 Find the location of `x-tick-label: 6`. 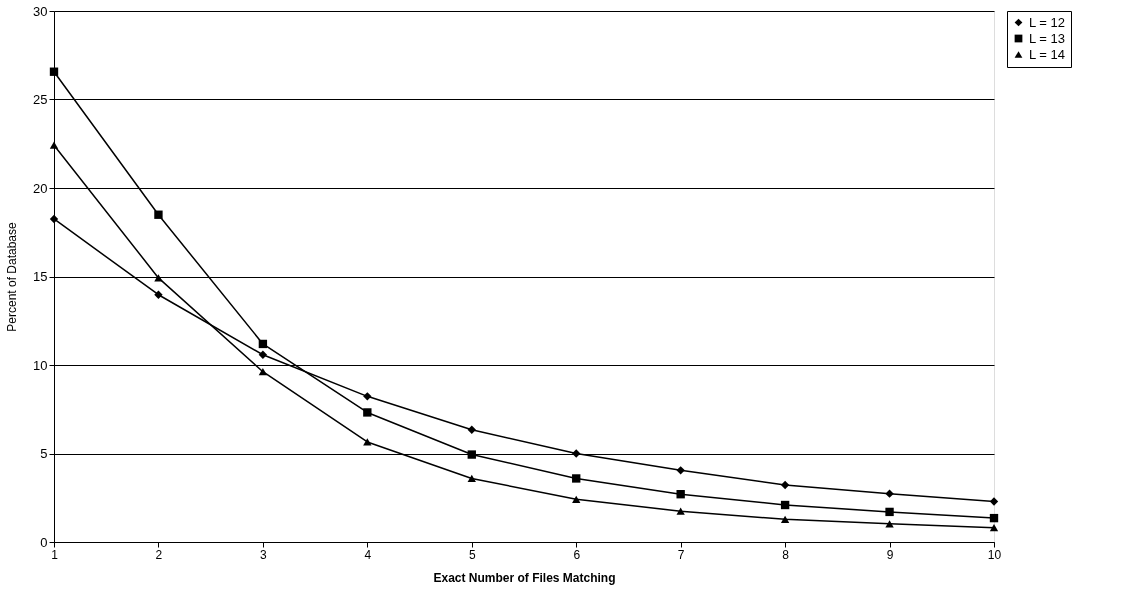

x-tick-label: 6 is located at coordinates (577, 554).